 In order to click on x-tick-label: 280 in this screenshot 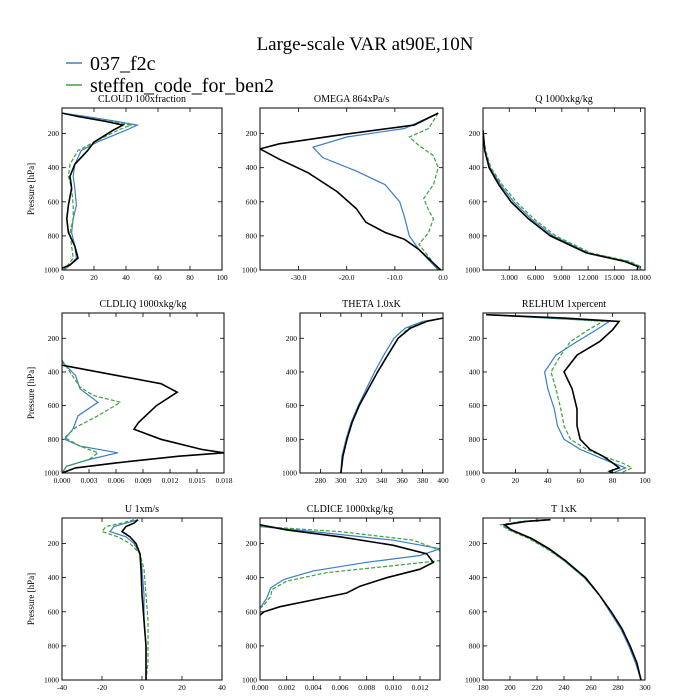, I will do `click(321, 480)`.